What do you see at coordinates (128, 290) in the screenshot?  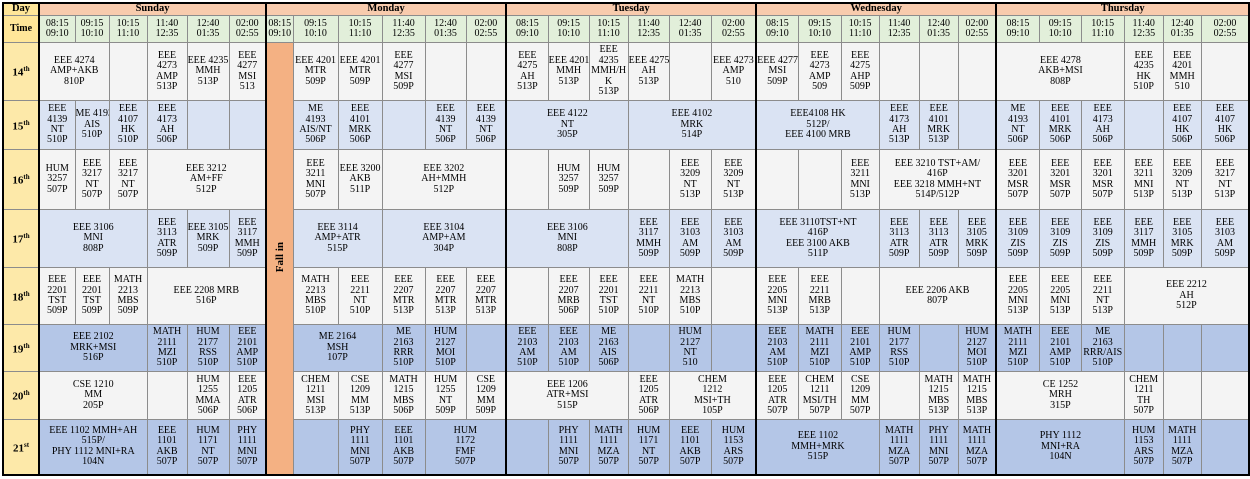 I see `class-line: 2213` at bounding box center [128, 290].